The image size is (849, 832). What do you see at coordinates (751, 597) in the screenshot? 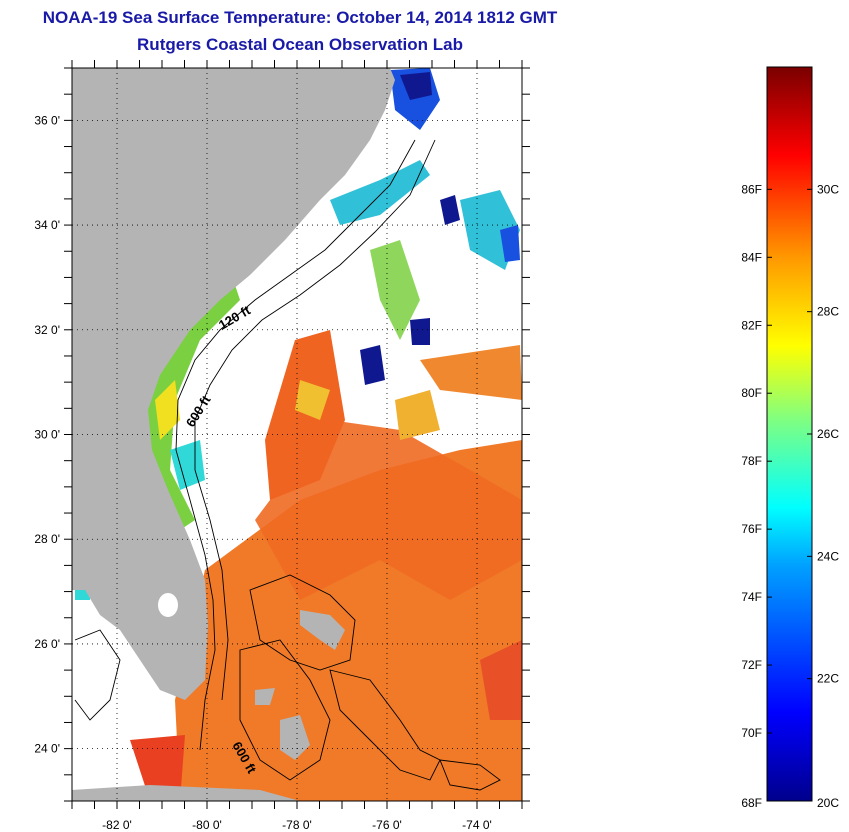
I see `colorbar-fahrenheit-label: 74F` at bounding box center [751, 597].